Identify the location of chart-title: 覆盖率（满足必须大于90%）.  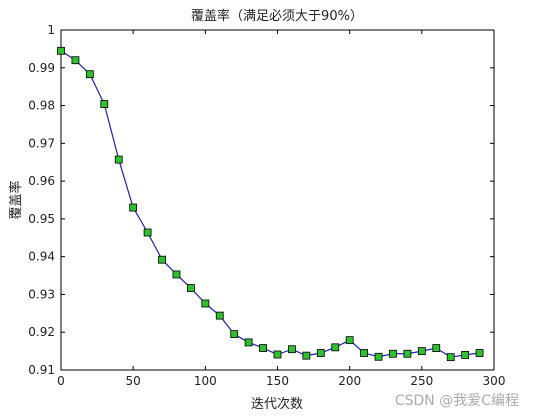
(277, 16).